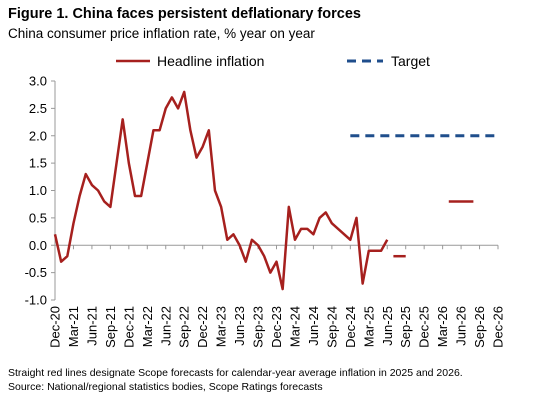 Image resolution: width=550 pixels, height=400 pixels. I want to click on y-tick-label: 2.0, so click(38, 135).